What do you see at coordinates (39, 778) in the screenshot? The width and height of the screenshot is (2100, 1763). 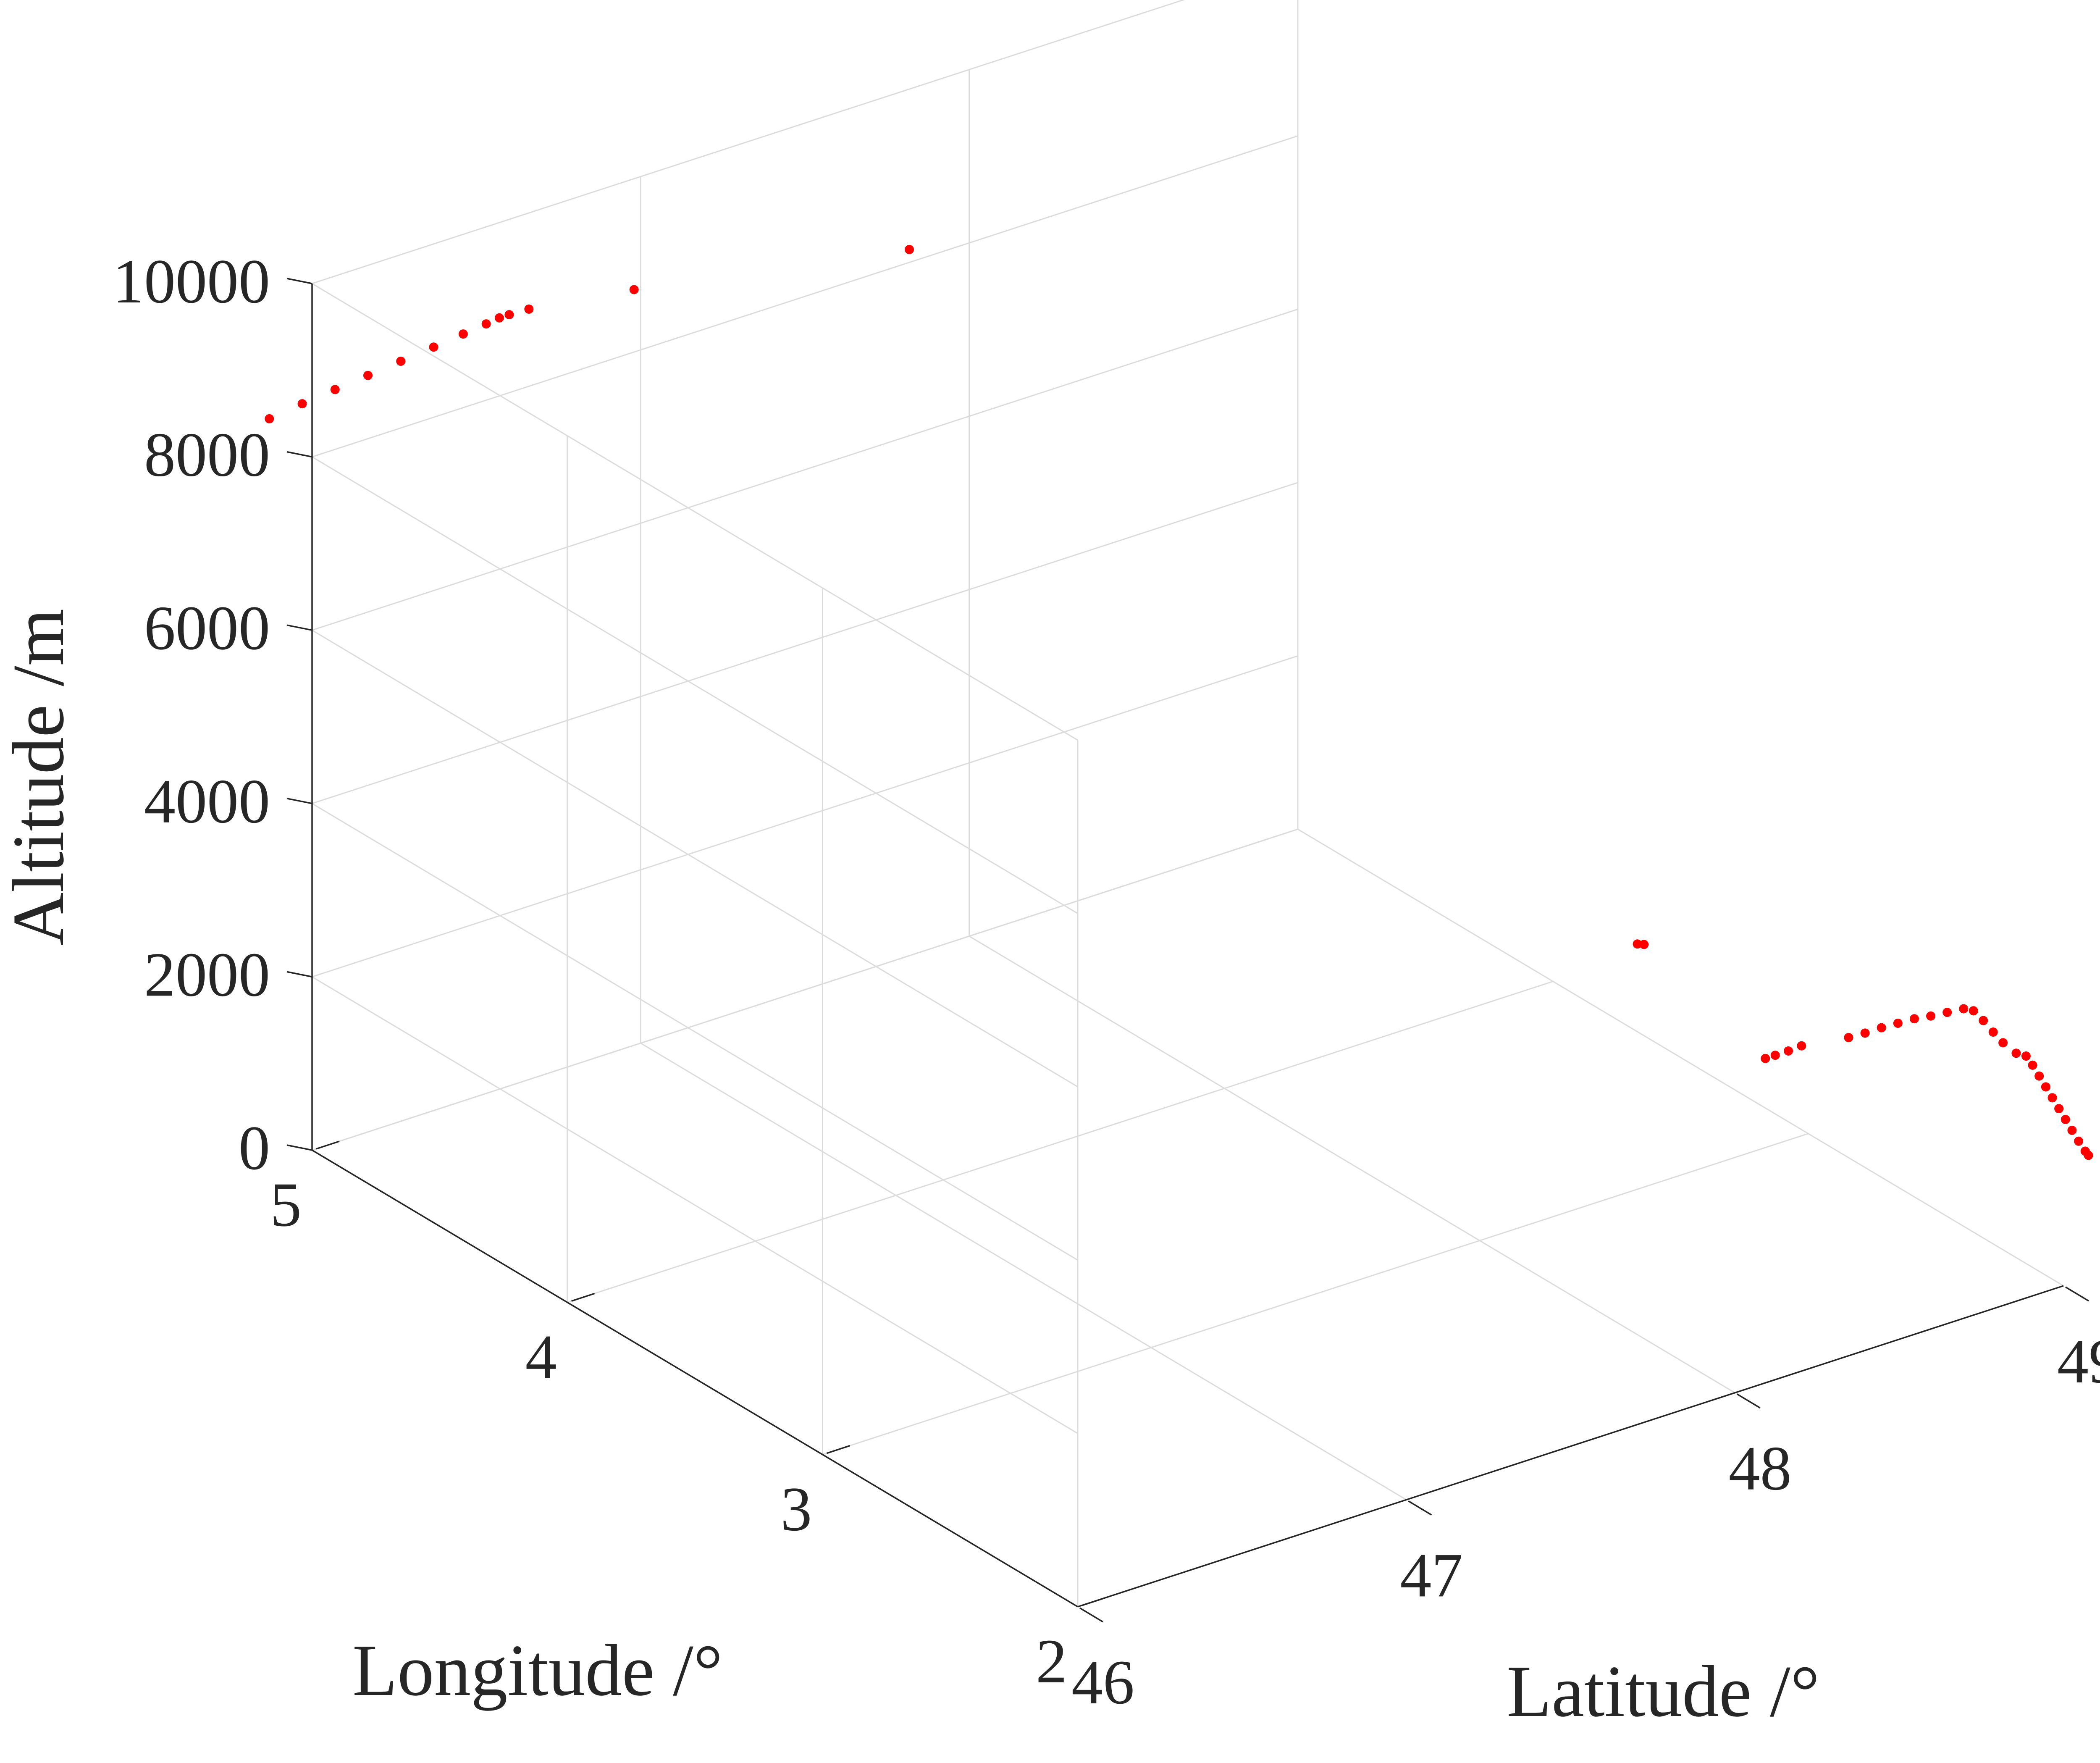 I see `z-axis-label: Altitude /m` at bounding box center [39, 778].